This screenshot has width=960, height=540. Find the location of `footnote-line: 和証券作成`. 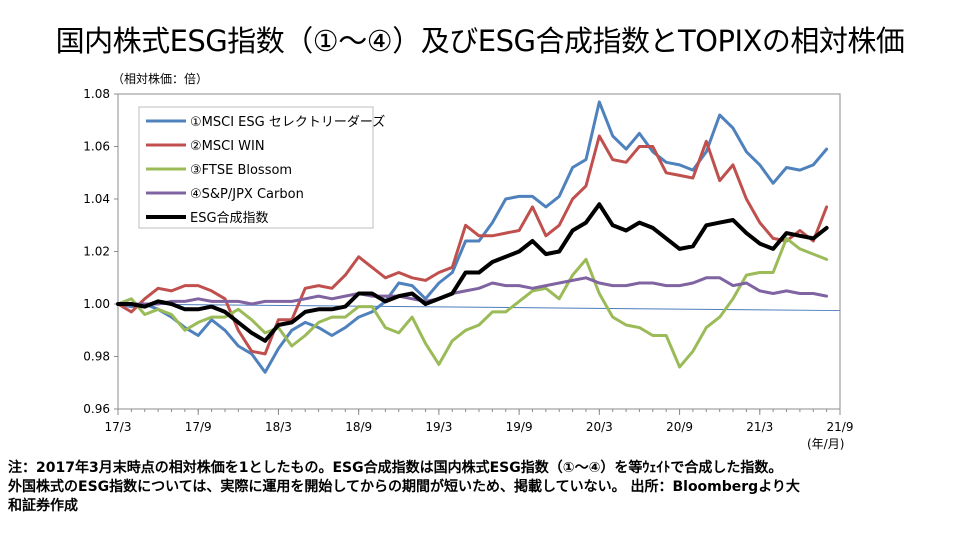

footnote-line: 和証券作成 is located at coordinates (43, 506).